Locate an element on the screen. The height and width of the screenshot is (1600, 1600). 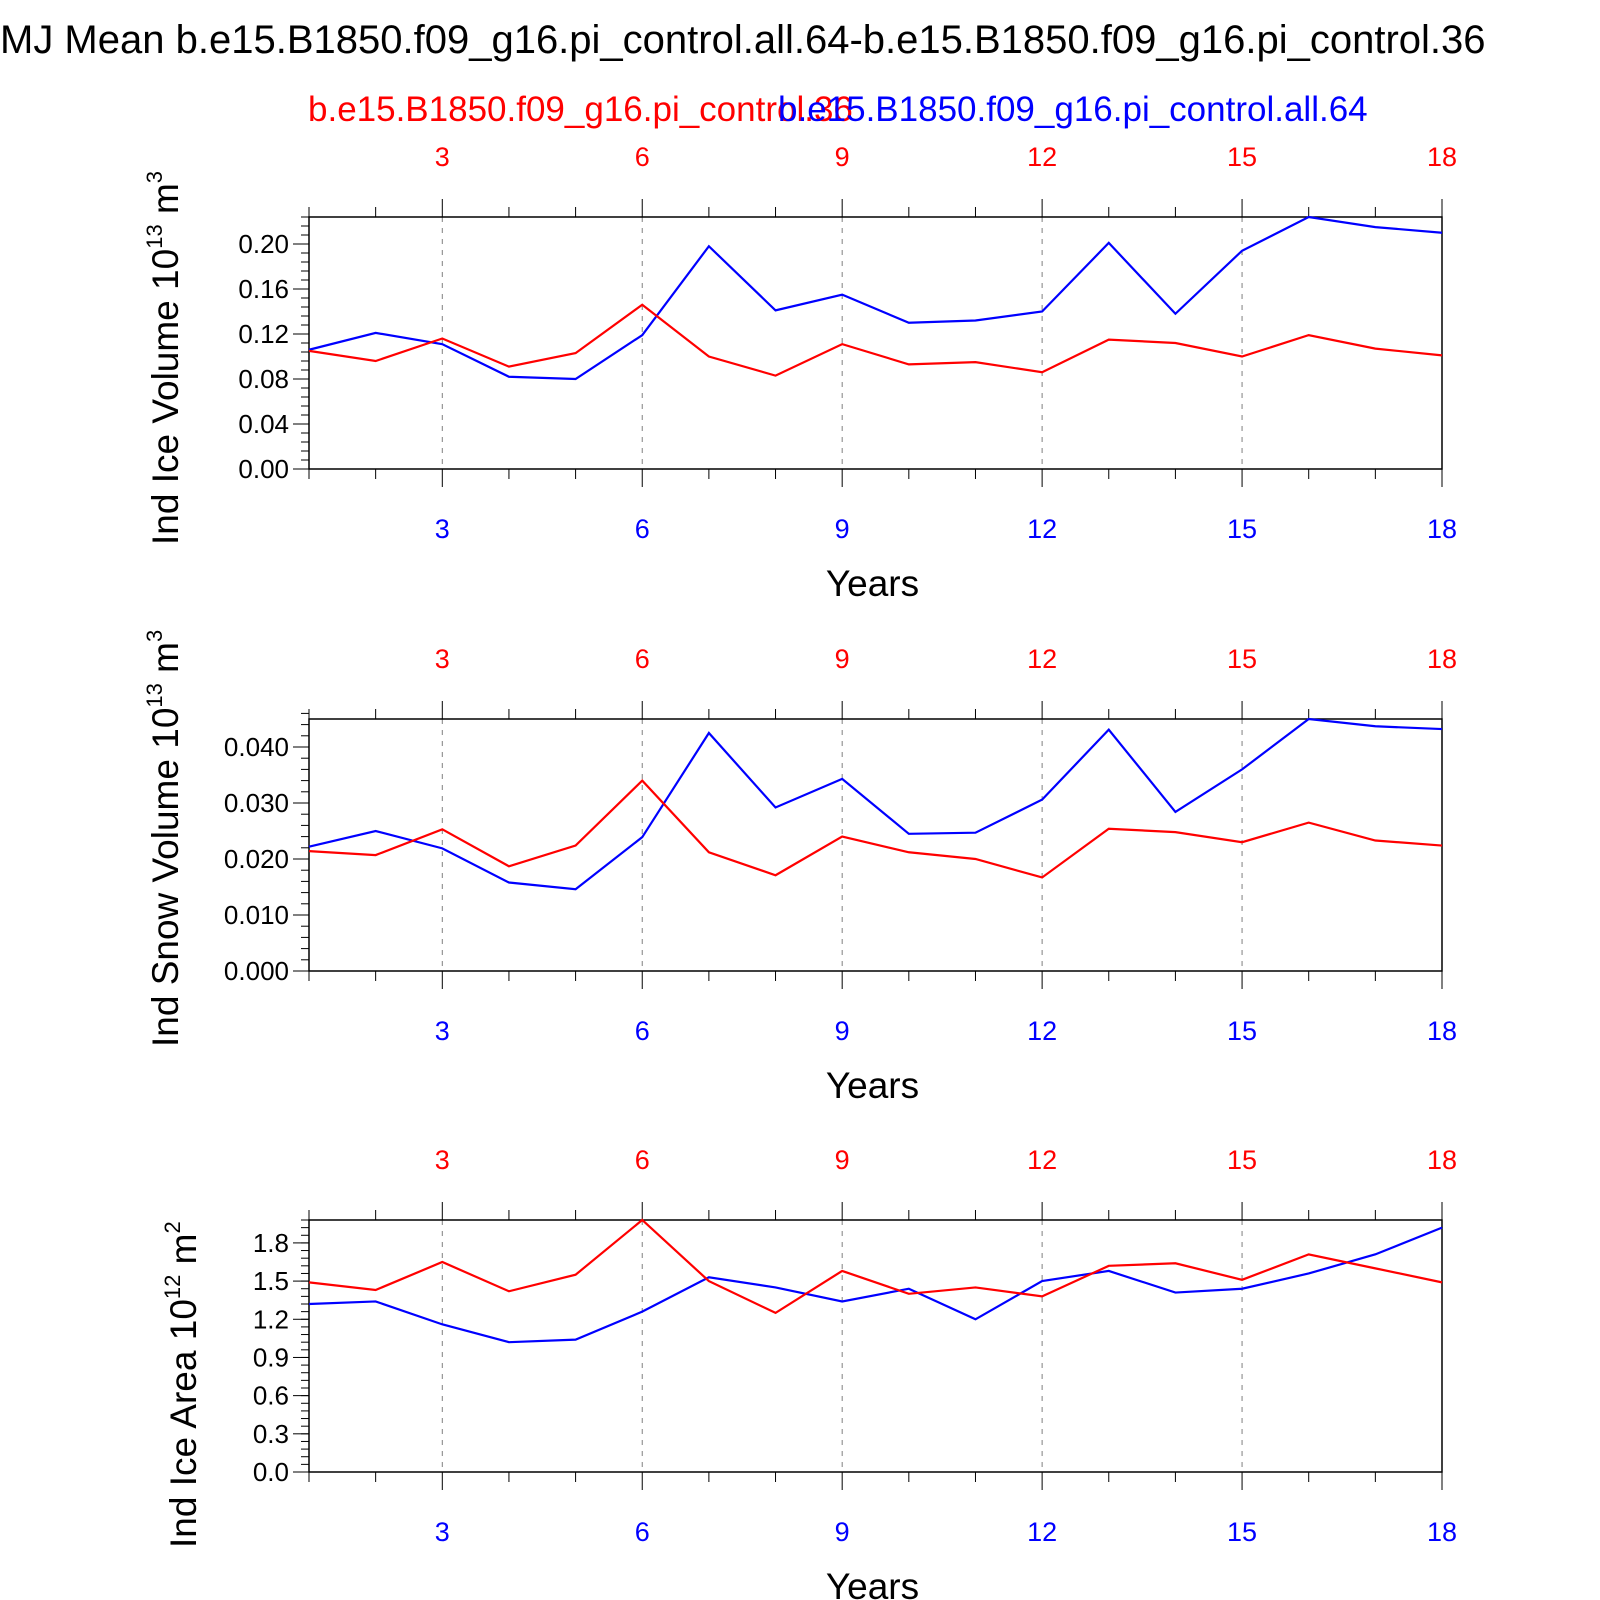
y-tick-label: 0.20 is located at coordinates (263, 244).